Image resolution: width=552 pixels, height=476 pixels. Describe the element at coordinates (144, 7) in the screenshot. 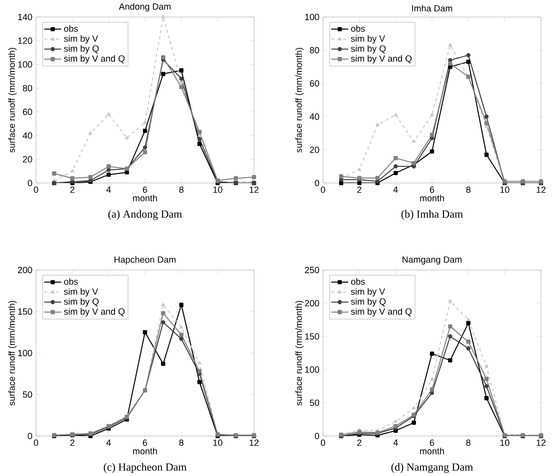

I see `chart-title: Andong Dam` at that location.